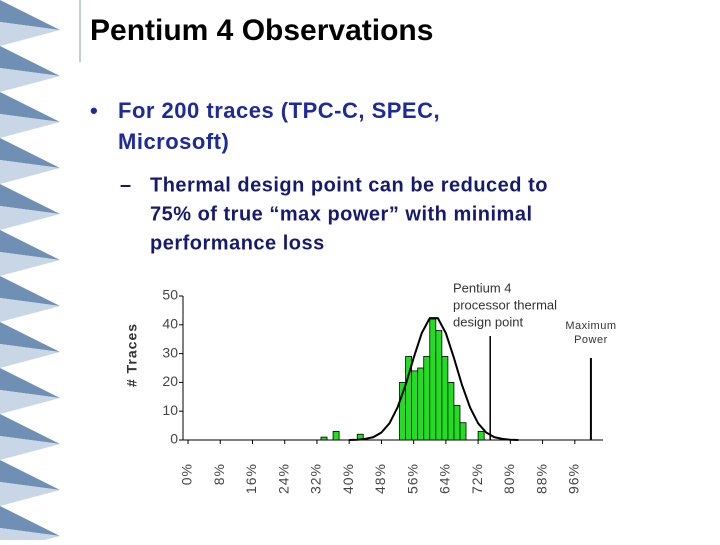  Describe the element at coordinates (170, 324) in the screenshot. I see `y-tick-label: 40` at that location.